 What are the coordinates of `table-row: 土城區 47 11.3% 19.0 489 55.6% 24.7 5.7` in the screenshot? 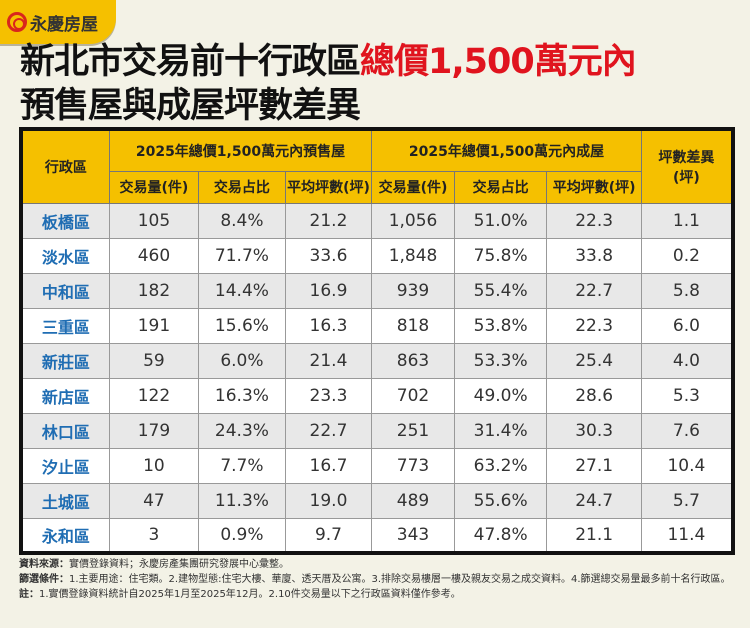 It's located at (377, 500).